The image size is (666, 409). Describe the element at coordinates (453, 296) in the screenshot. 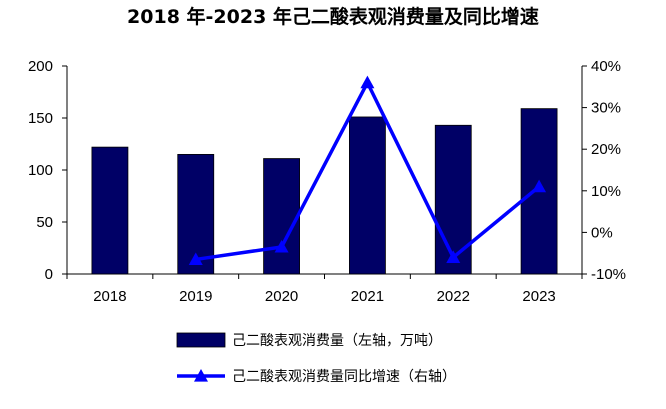

I see `x-tick-label: 2022` at that location.